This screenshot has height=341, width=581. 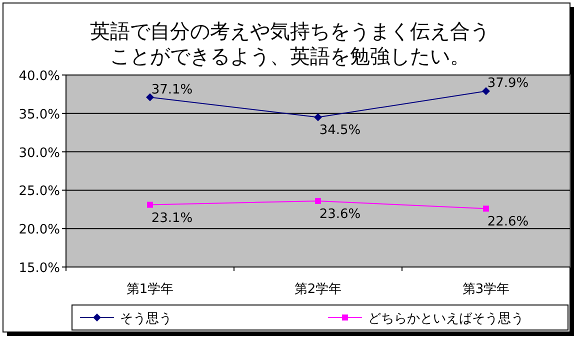 What do you see at coordinates (318, 289) in the screenshot?
I see `x-tick-label: 第2学年` at bounding box center [318, 289].